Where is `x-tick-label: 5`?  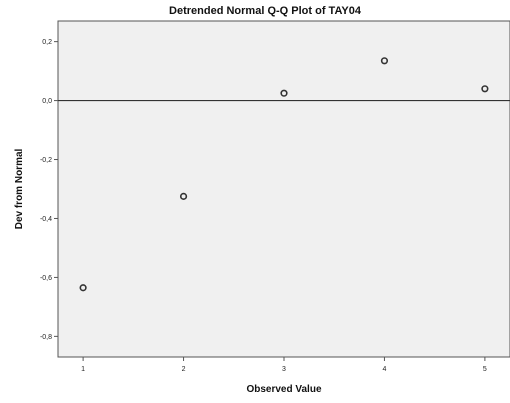
x-tick-label: 5 is located at coordinates (485, 369).